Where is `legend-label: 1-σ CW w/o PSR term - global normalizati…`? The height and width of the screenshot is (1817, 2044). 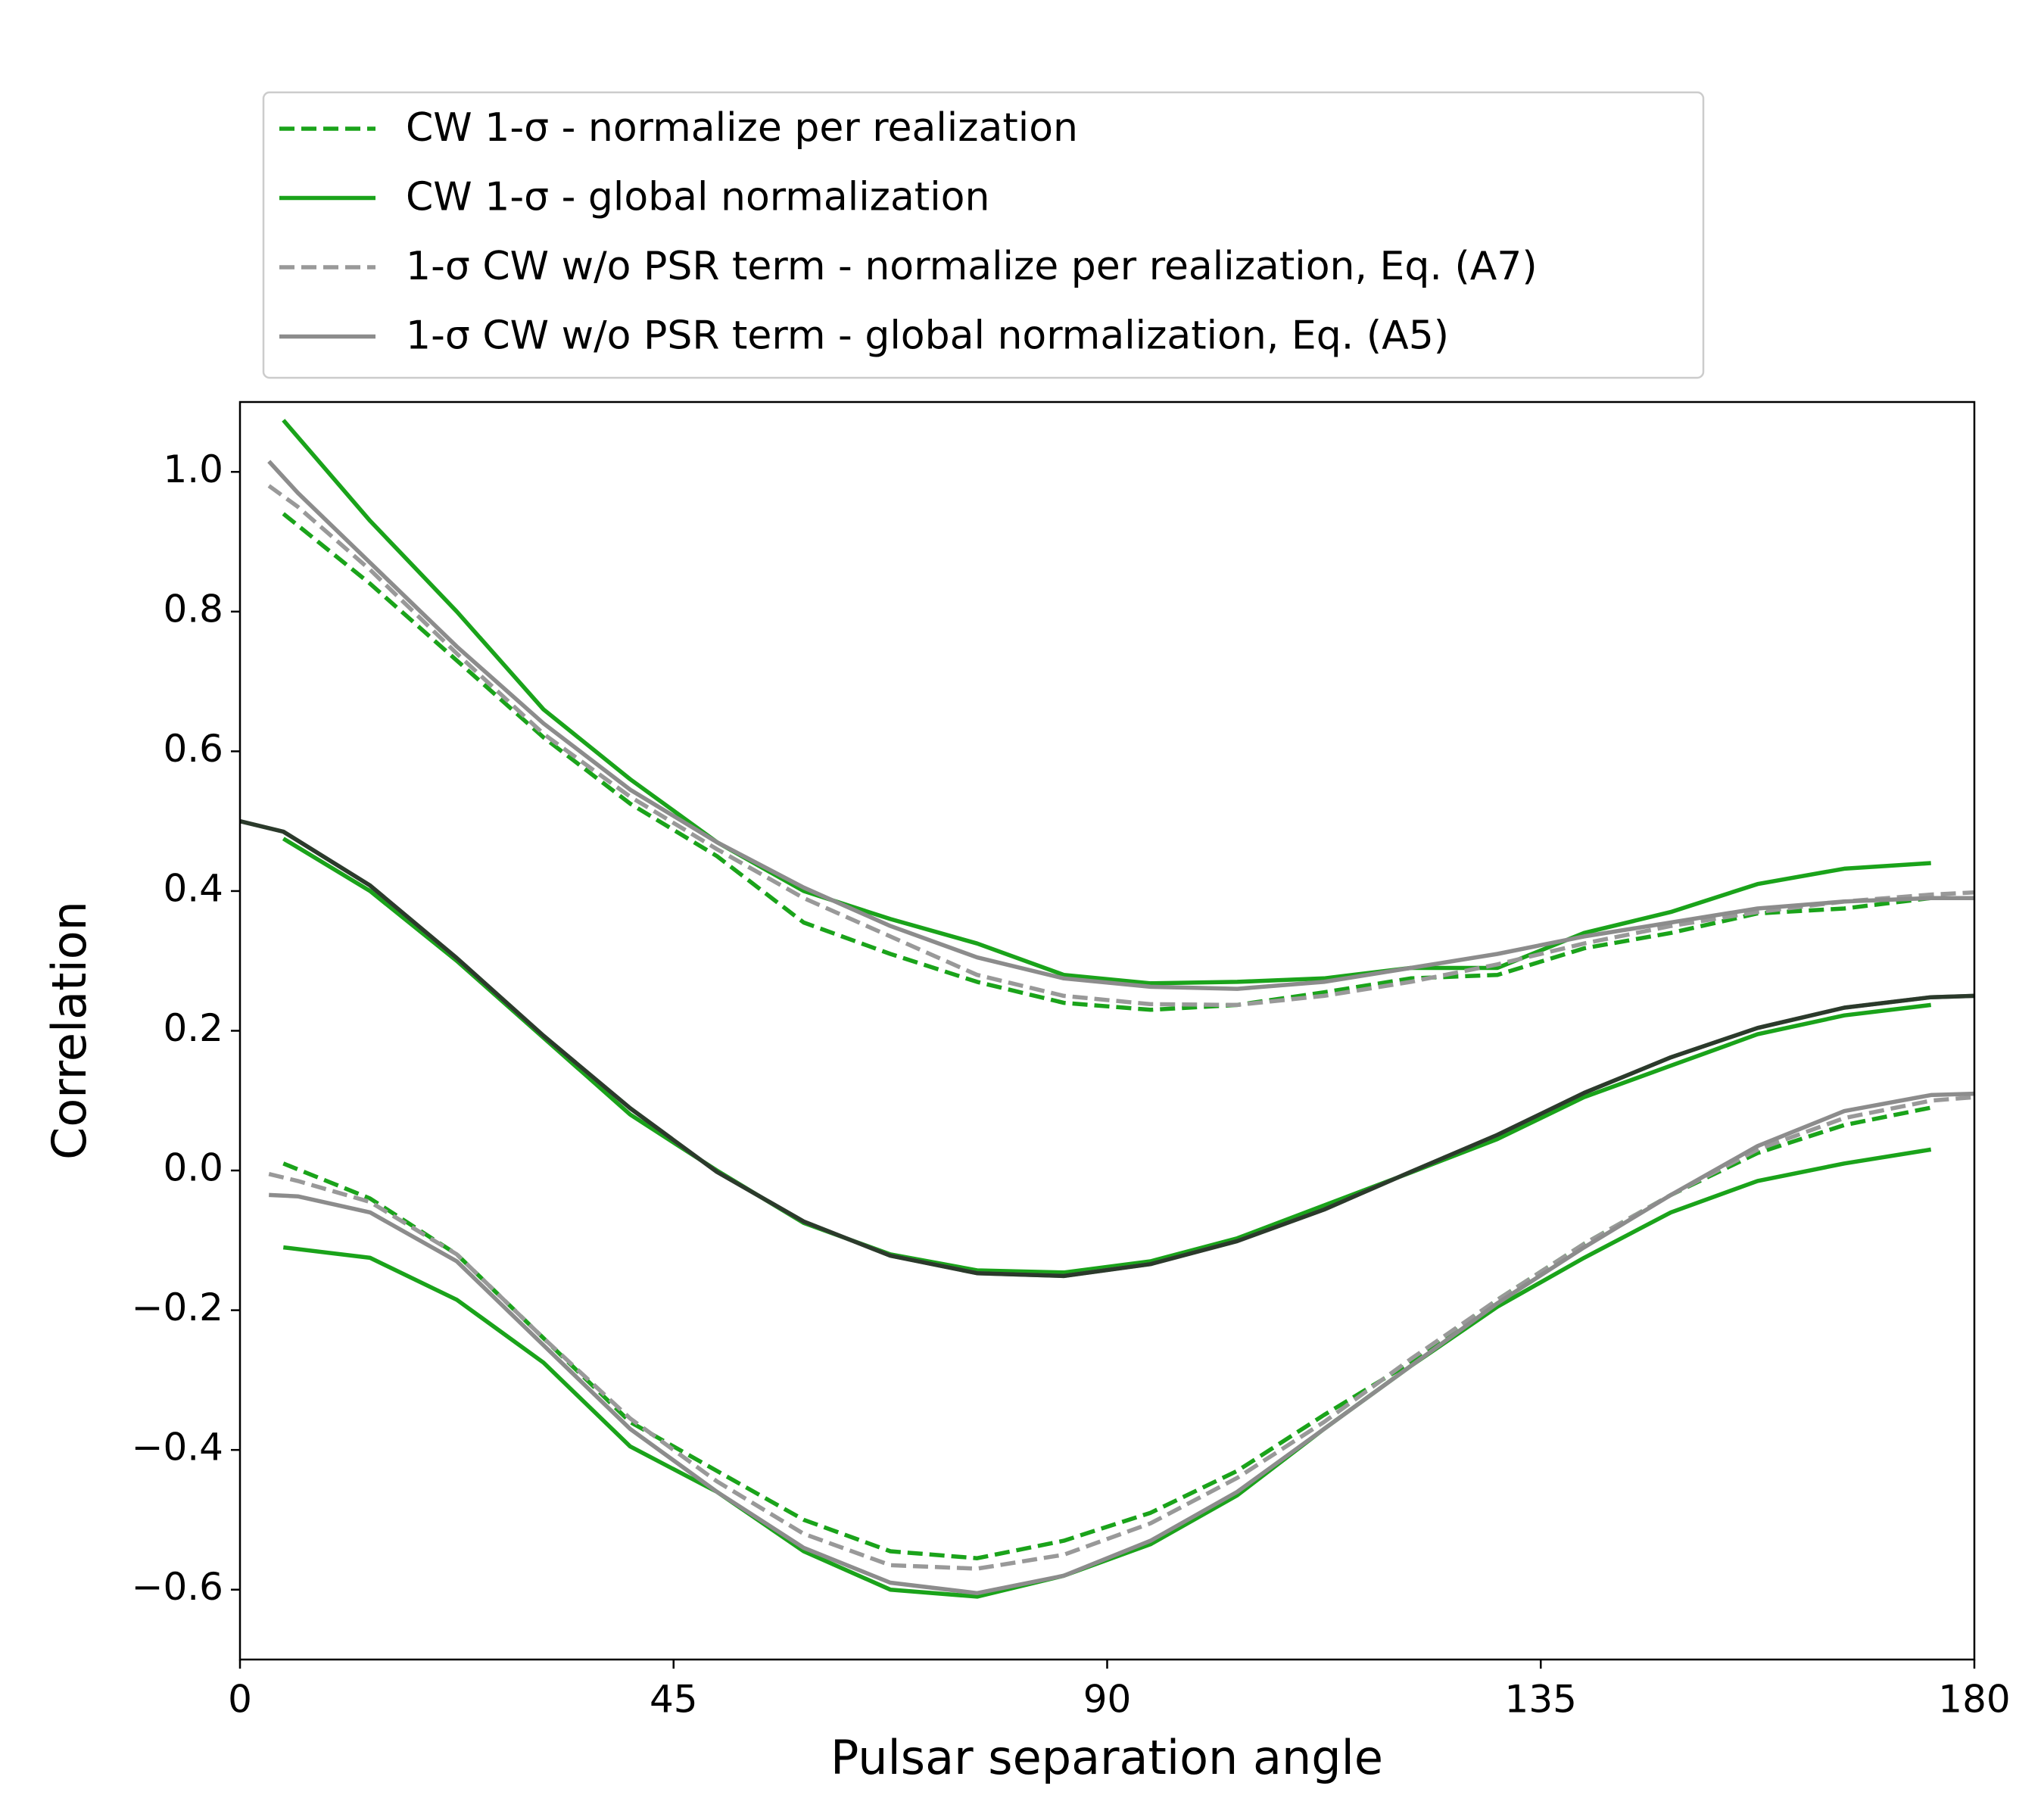
legend-label: 1-σ CW w/o PSR term - global normalizati… is located at coordinates (927, 336).